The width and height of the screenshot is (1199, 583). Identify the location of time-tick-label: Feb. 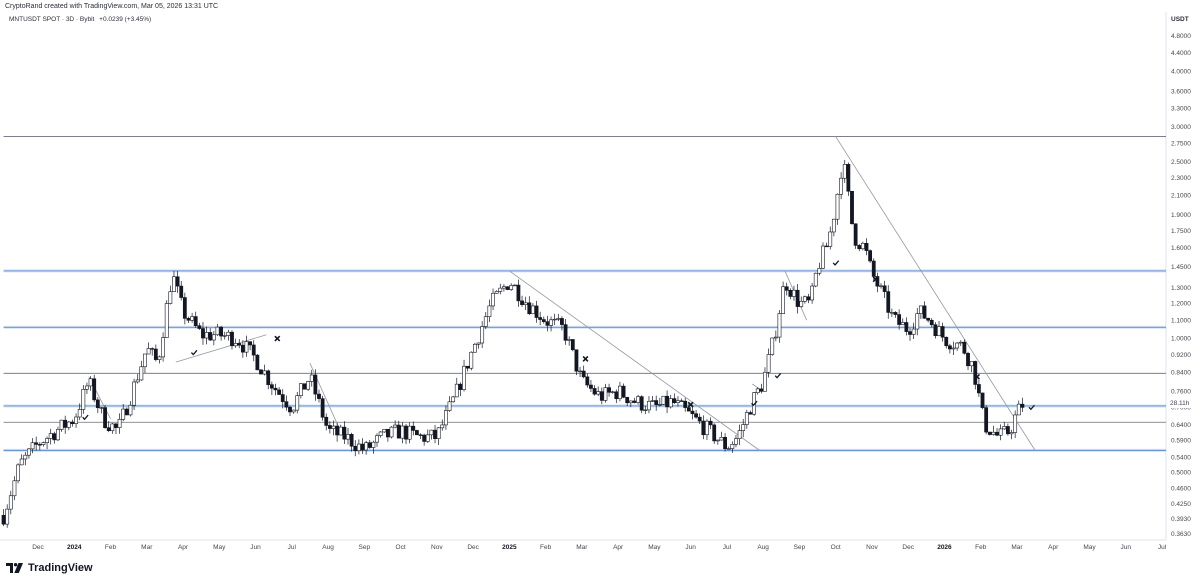
(546, 547).